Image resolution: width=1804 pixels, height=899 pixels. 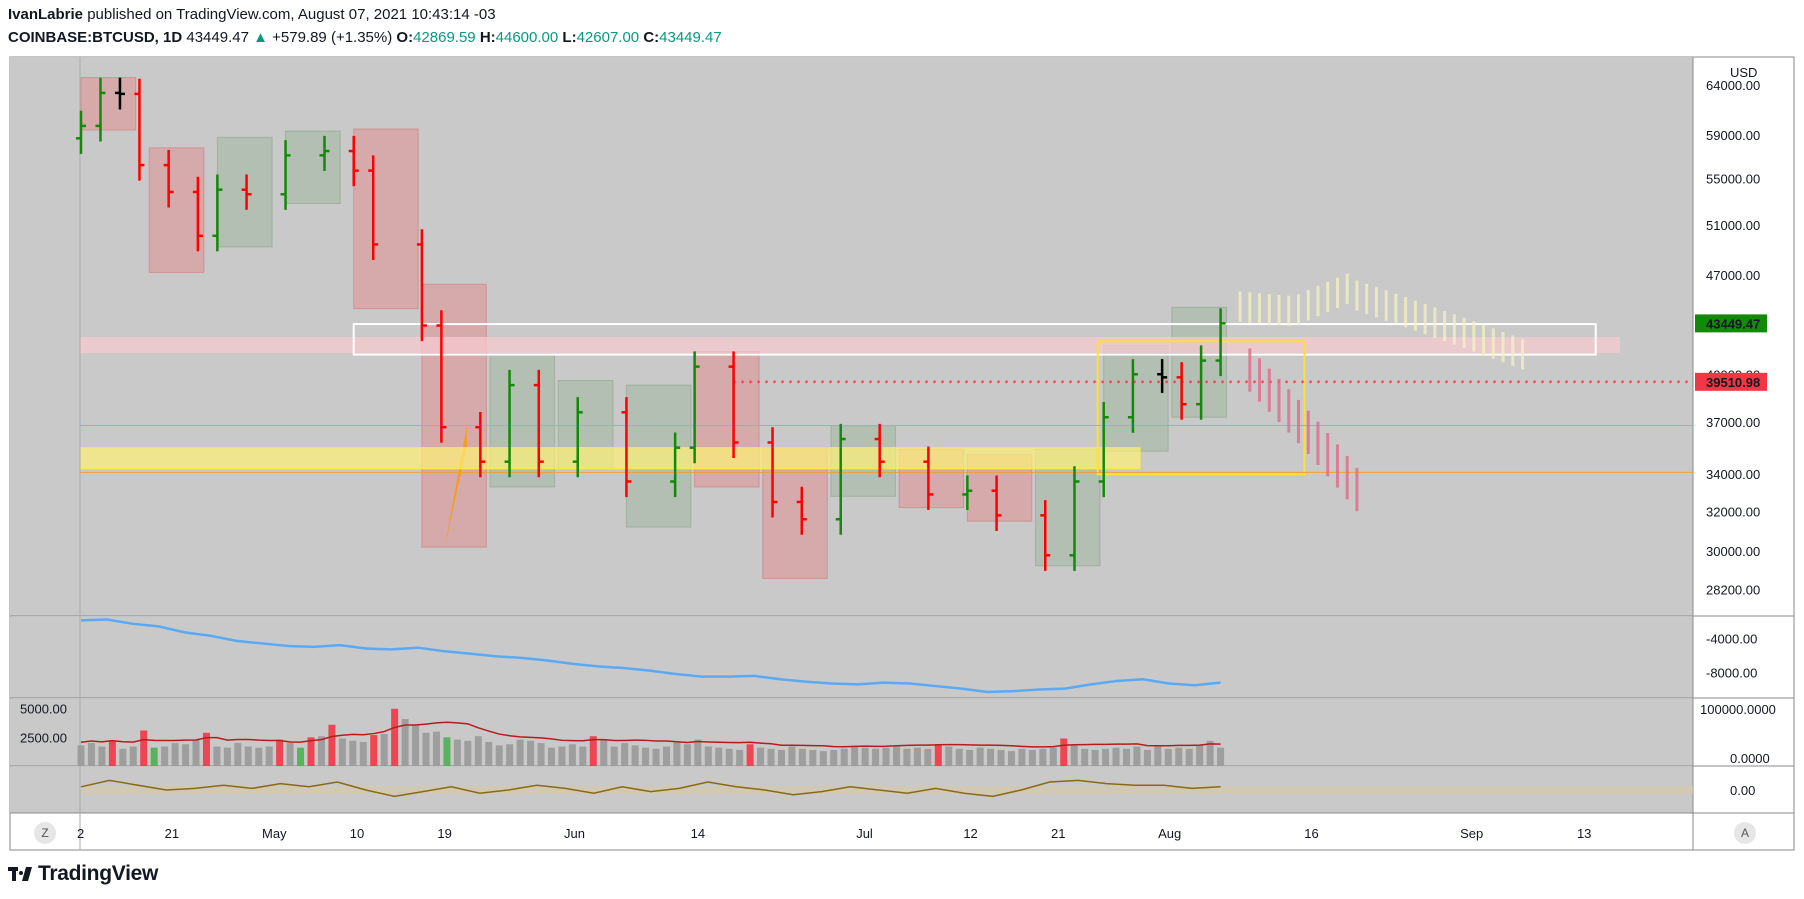 I want to click on price-tick-label: 28200.00, so click(x=1733, y=589).